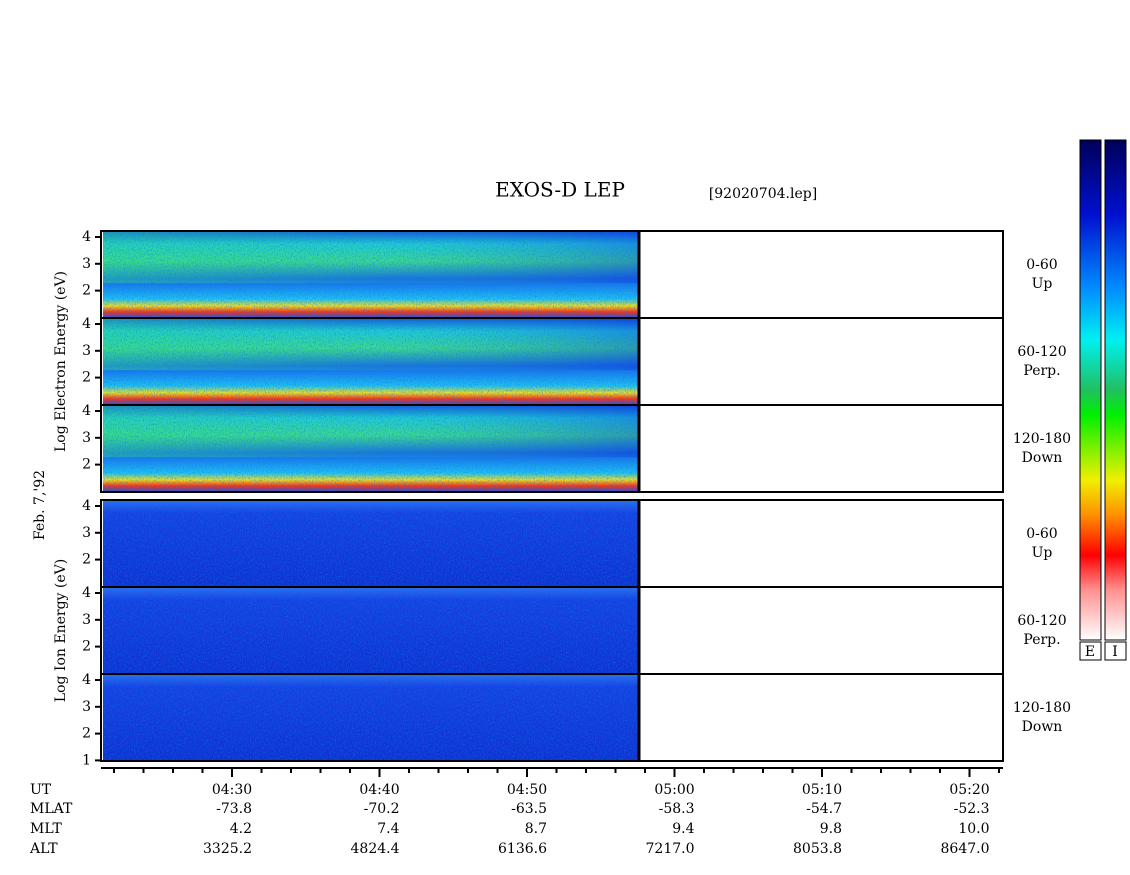  I want to click on time-label: 05:20, so click(969, 790).